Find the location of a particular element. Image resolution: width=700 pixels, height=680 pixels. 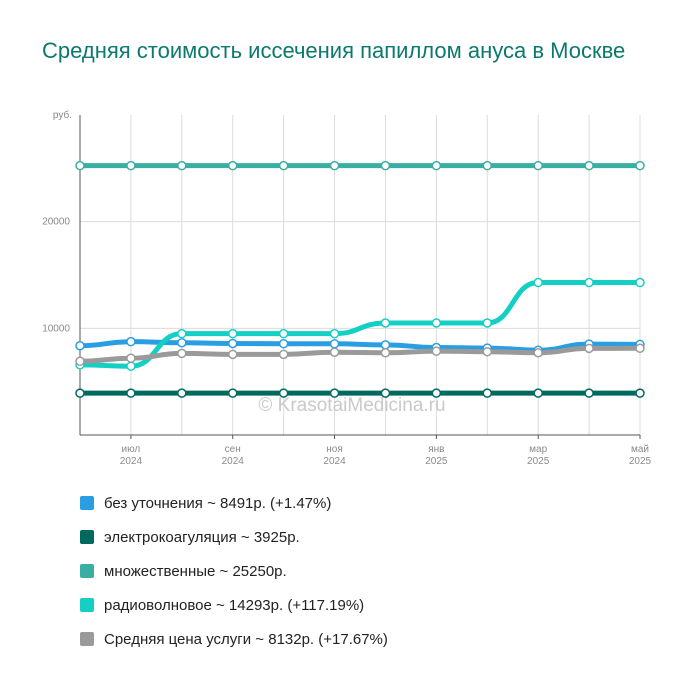

legend-label: Средняя цена услуги ~ 8132р. (+17.67%) is located at coordinates (246, 639).